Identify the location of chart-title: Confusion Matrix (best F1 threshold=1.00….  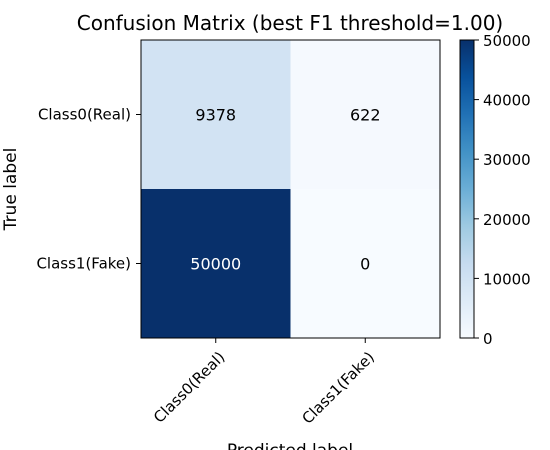
(290, 23).